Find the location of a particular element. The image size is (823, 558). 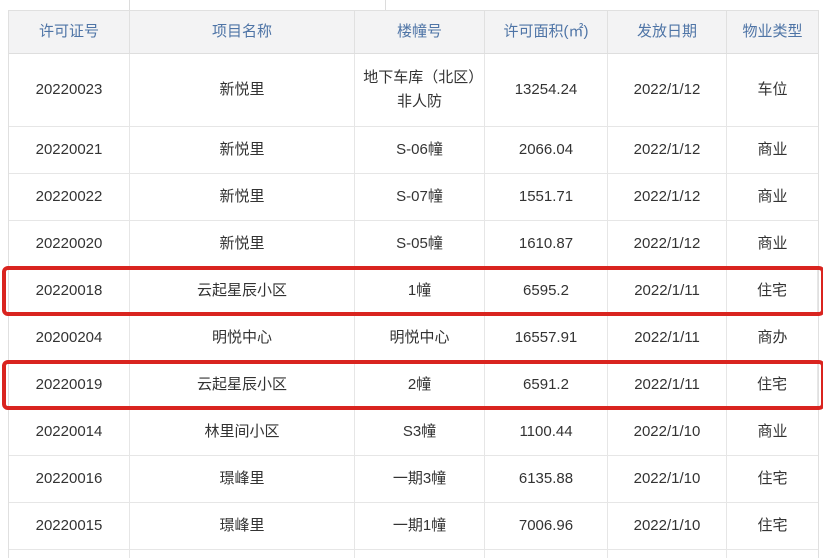

table-row: 20220020 新悦里 S-05幢 1610.87 2022/1/12 商业 is located at coordinates (413, 244).